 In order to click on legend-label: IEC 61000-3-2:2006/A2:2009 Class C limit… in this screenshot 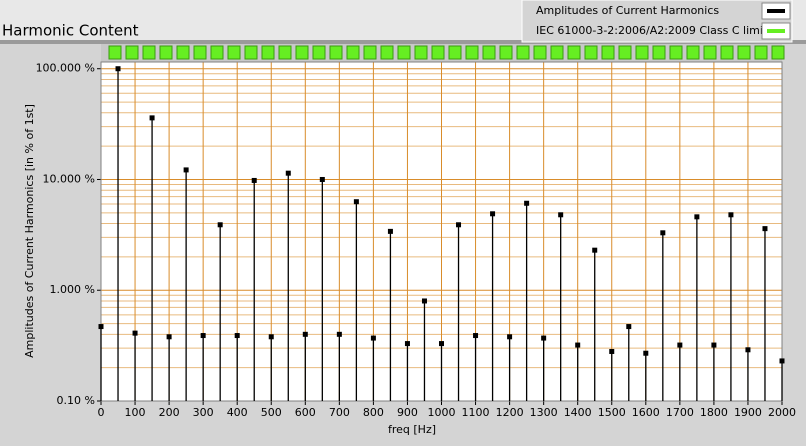, I will do `click(654, 30)`.